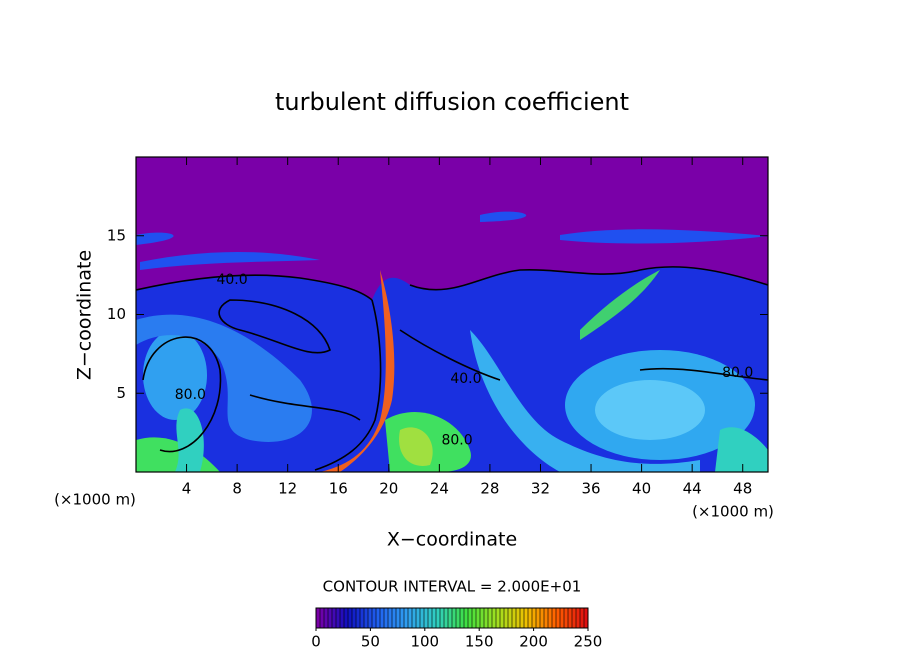 This screenshot has width=904, height=654. I want to click on colorbar-frame, so click(452, 618).